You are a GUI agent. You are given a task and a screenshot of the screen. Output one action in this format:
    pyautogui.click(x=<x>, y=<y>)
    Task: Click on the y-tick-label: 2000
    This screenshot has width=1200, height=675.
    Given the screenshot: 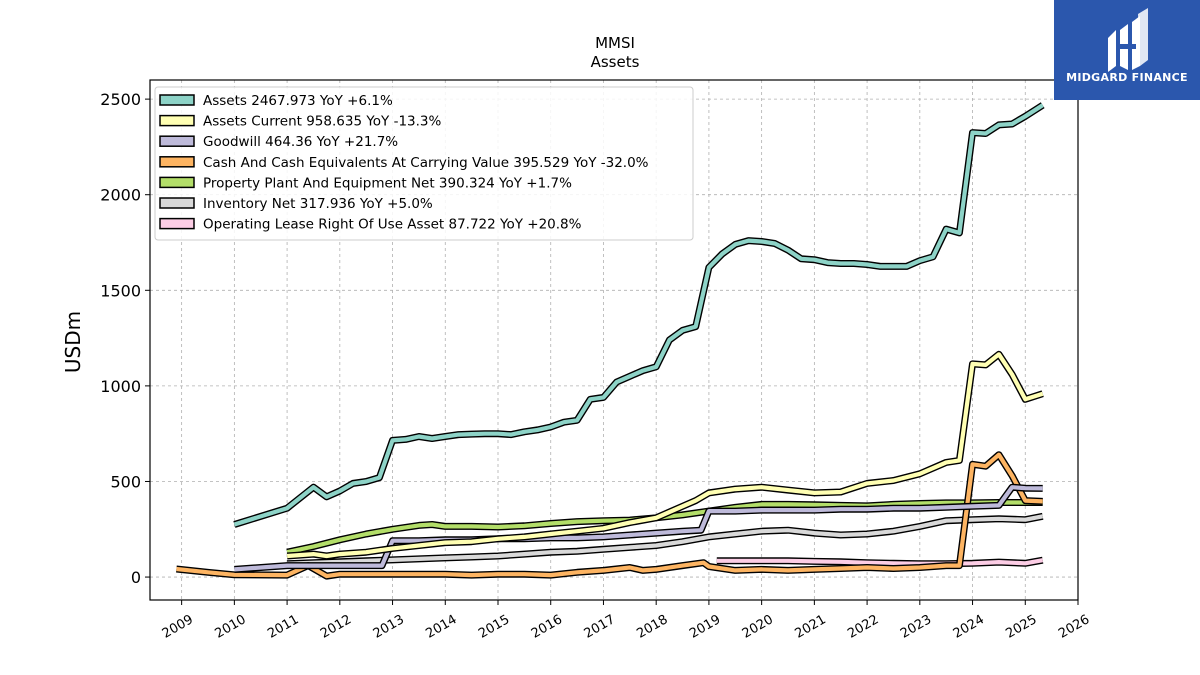 What is the action you would take?
    pyautogui.click(x=120, y=195)
    